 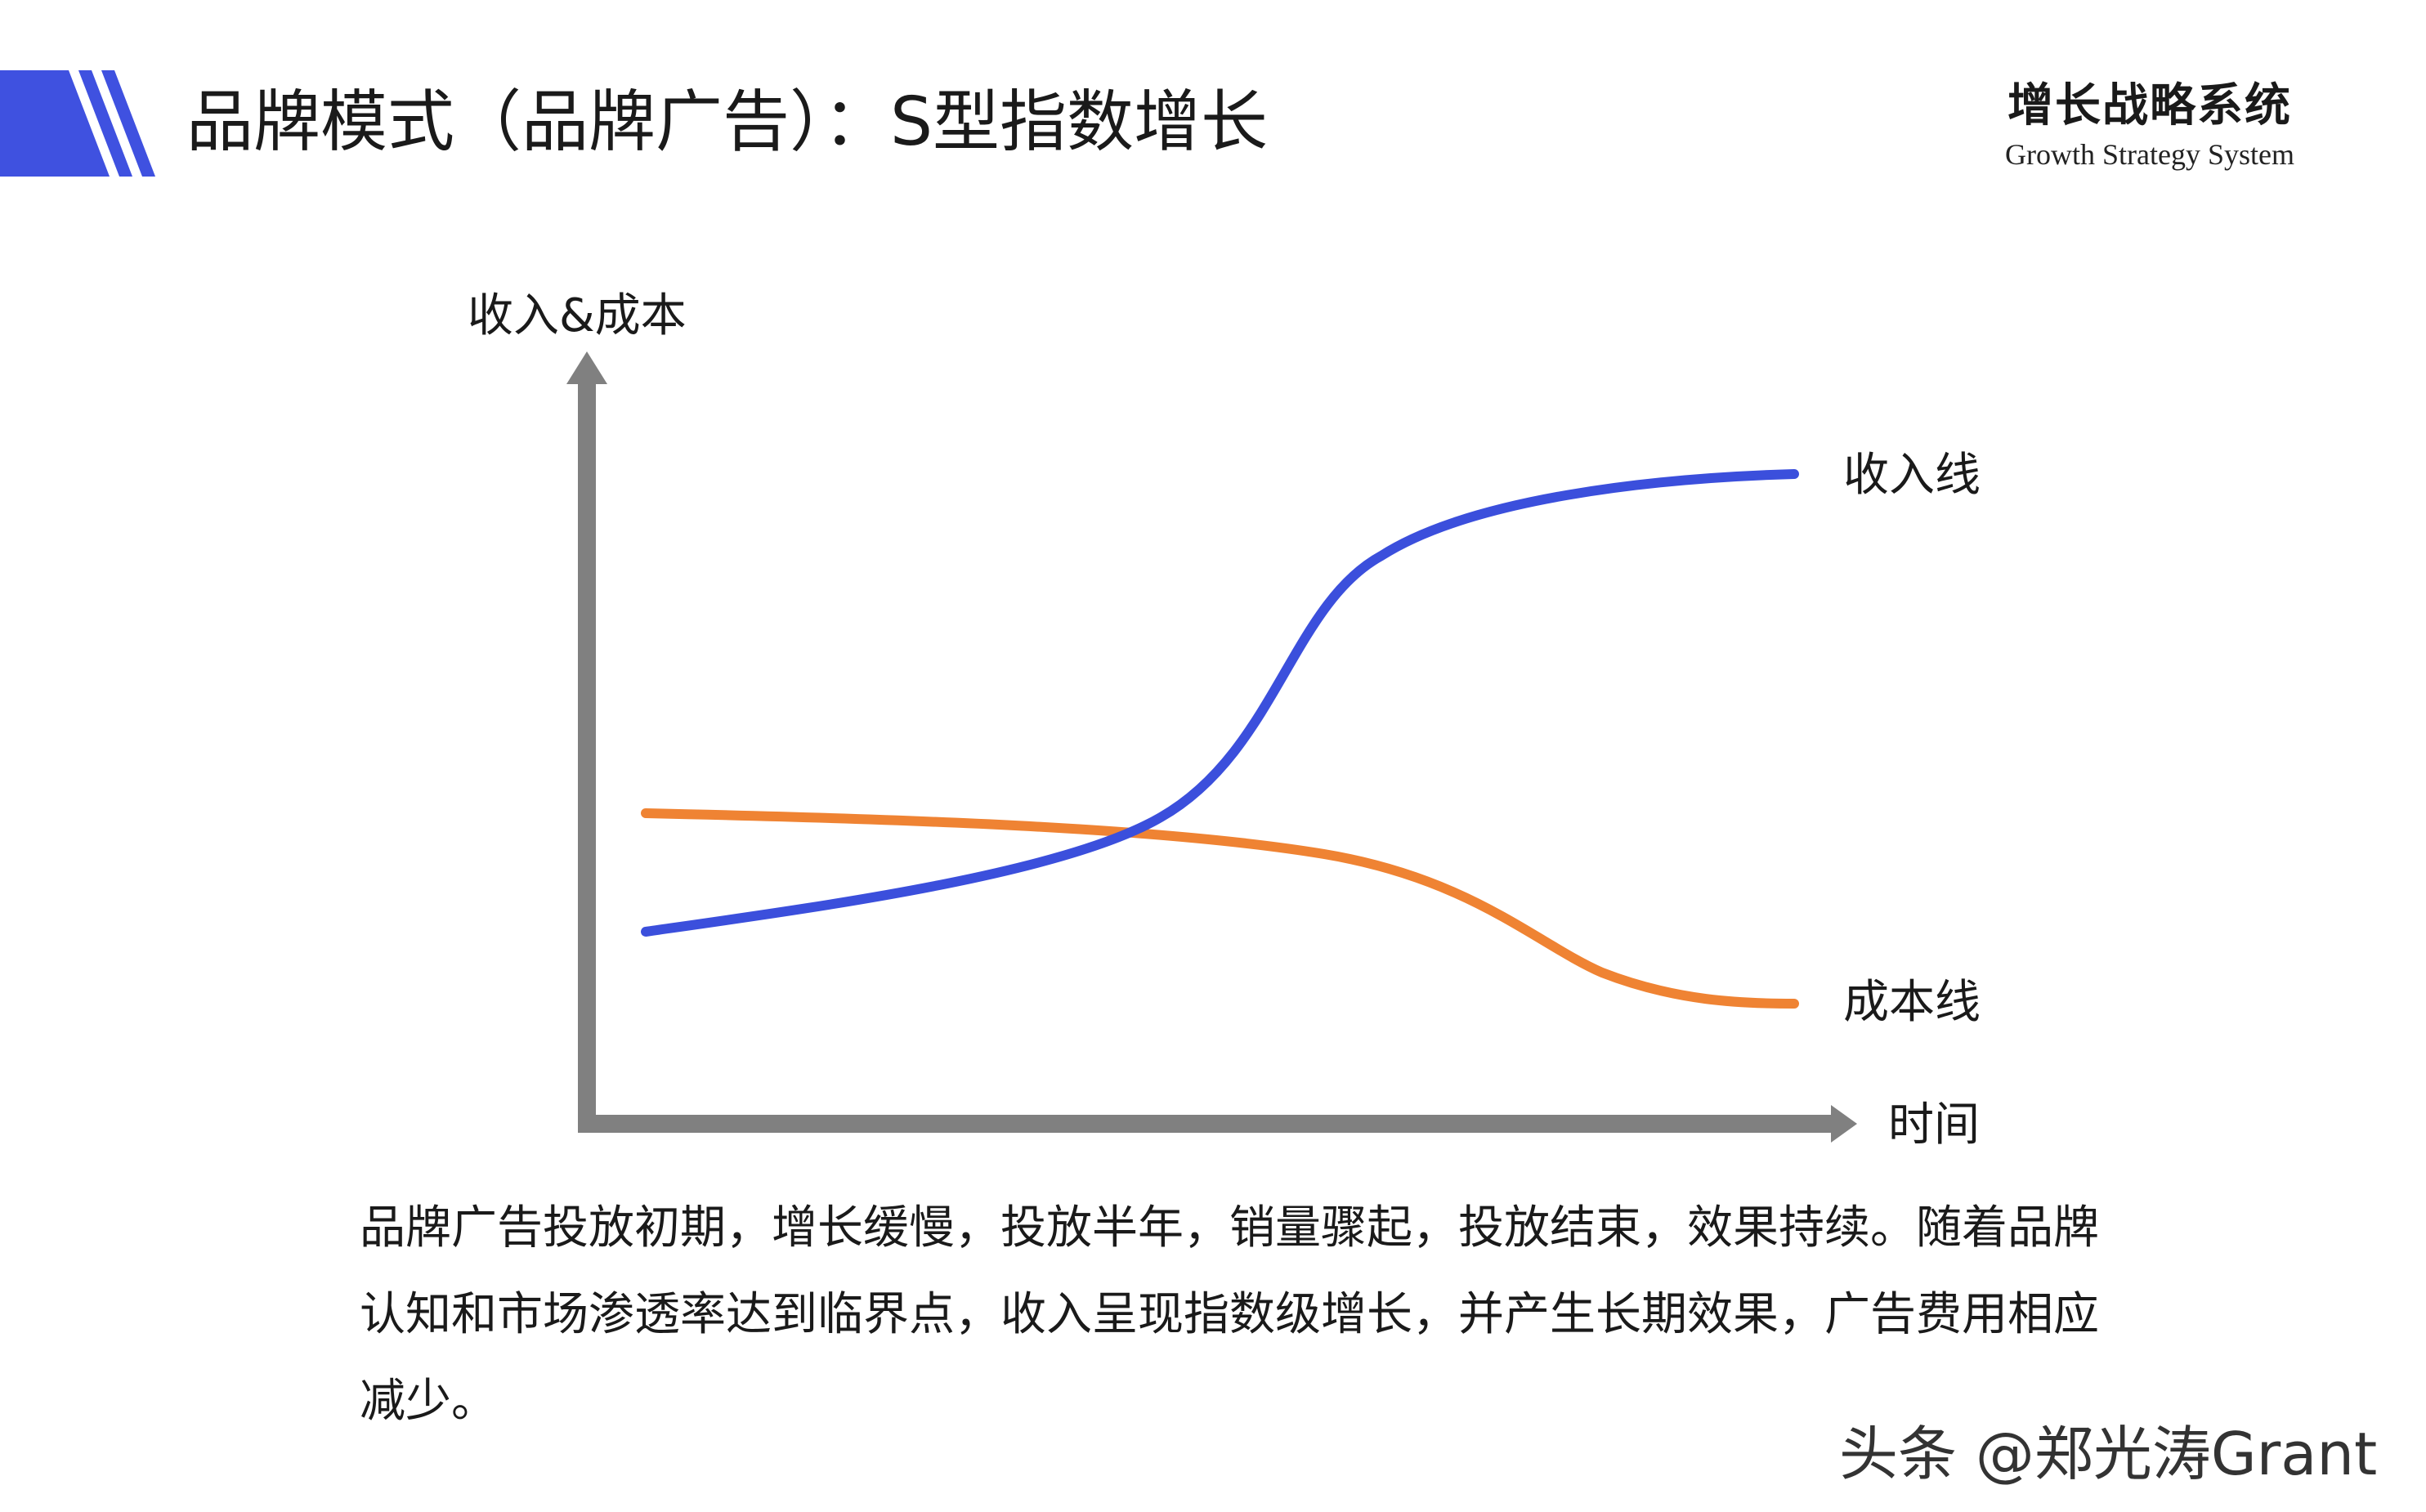 I want to click on brand-block: 增长战略系统 Growth Strategy System, so click(x=2149, y=125).